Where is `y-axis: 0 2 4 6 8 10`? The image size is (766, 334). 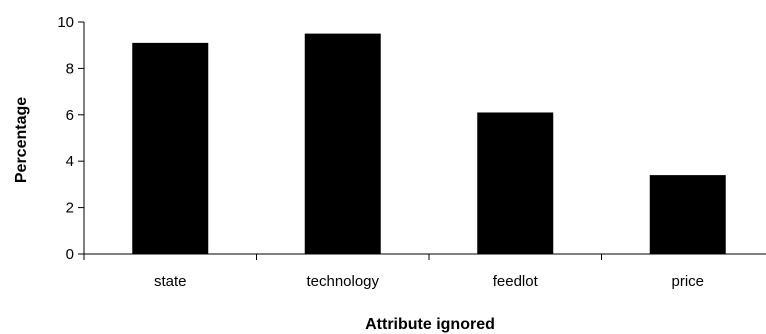 y-axis: 0 2 4 6 8 10 is located at coordinates (71, 138).